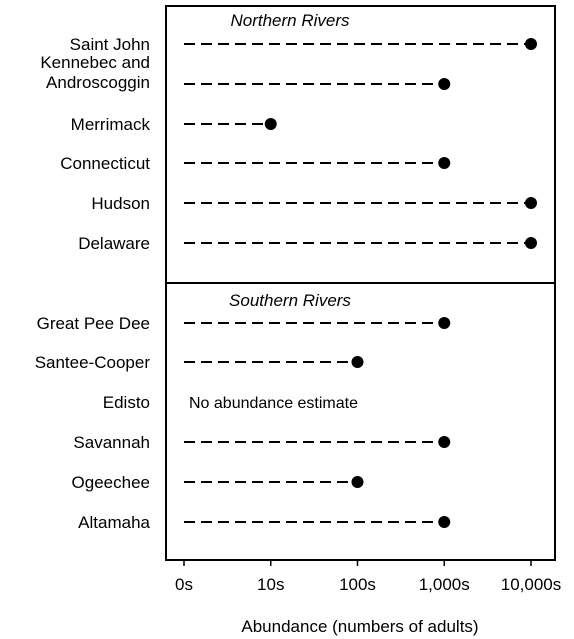 Image resolution: width=574 pixels, height=639 pixels. I want to click on row-label: Santee-Cooper, so click(93, 362).